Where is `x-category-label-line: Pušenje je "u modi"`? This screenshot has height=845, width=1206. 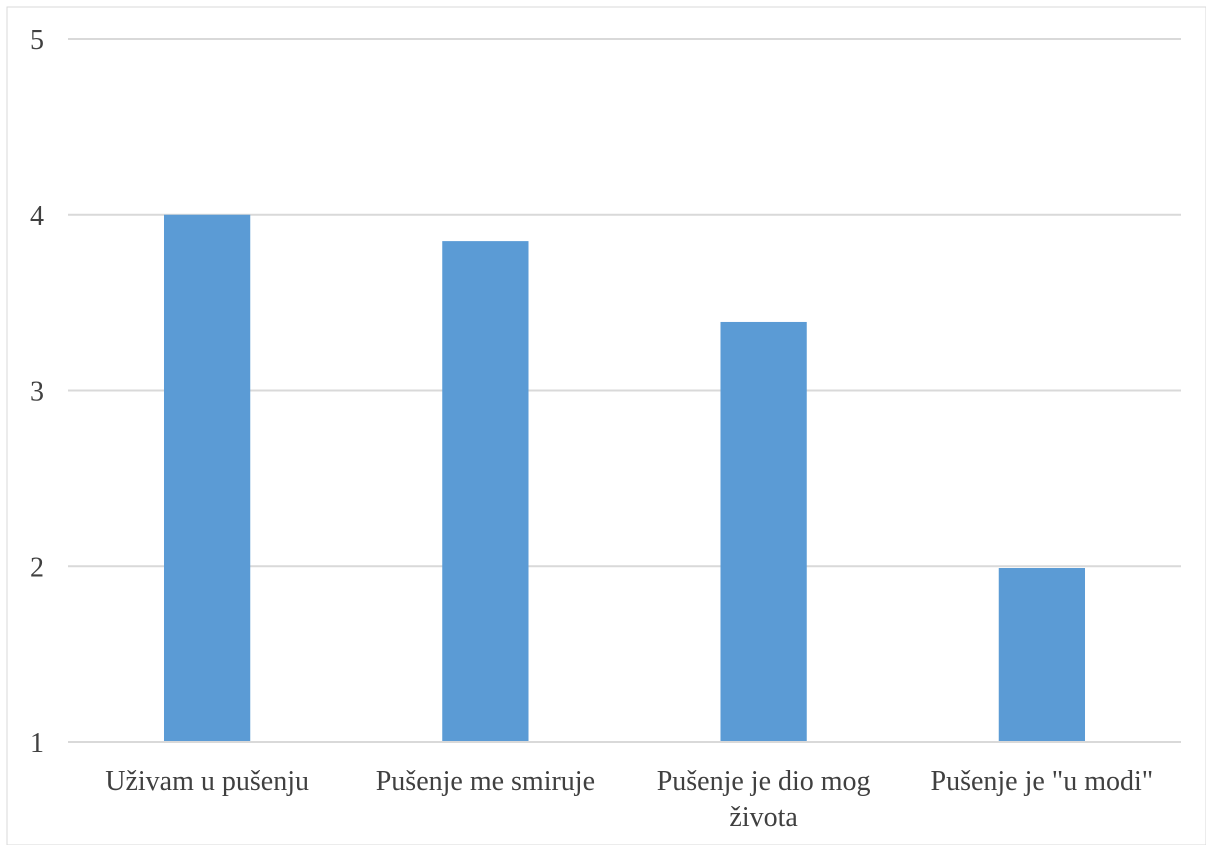
x-category-label-line: Pušenje je "u modi" is located at coordinates (1042, 781).